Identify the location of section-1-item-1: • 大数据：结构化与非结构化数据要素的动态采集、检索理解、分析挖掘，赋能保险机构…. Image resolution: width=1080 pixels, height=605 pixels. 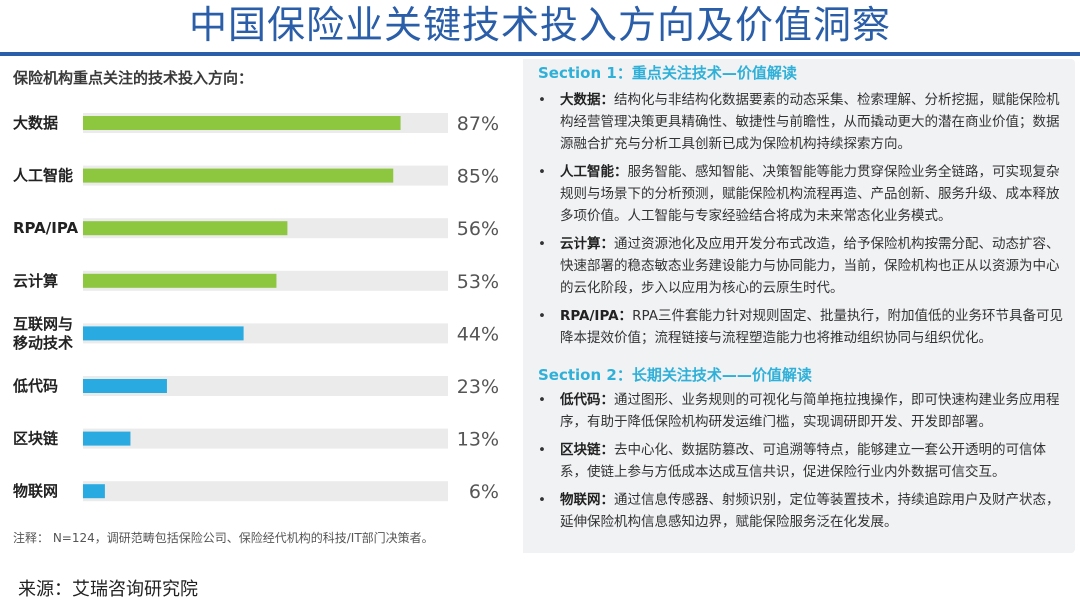
(802, 122).